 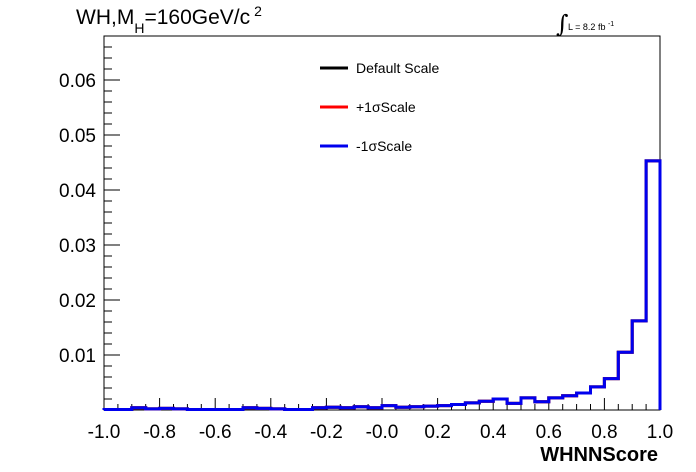 What do you see at coordinates (139, 28) in the screenshot?
I see `title-subscript: H` at bounding box center [139, 28].